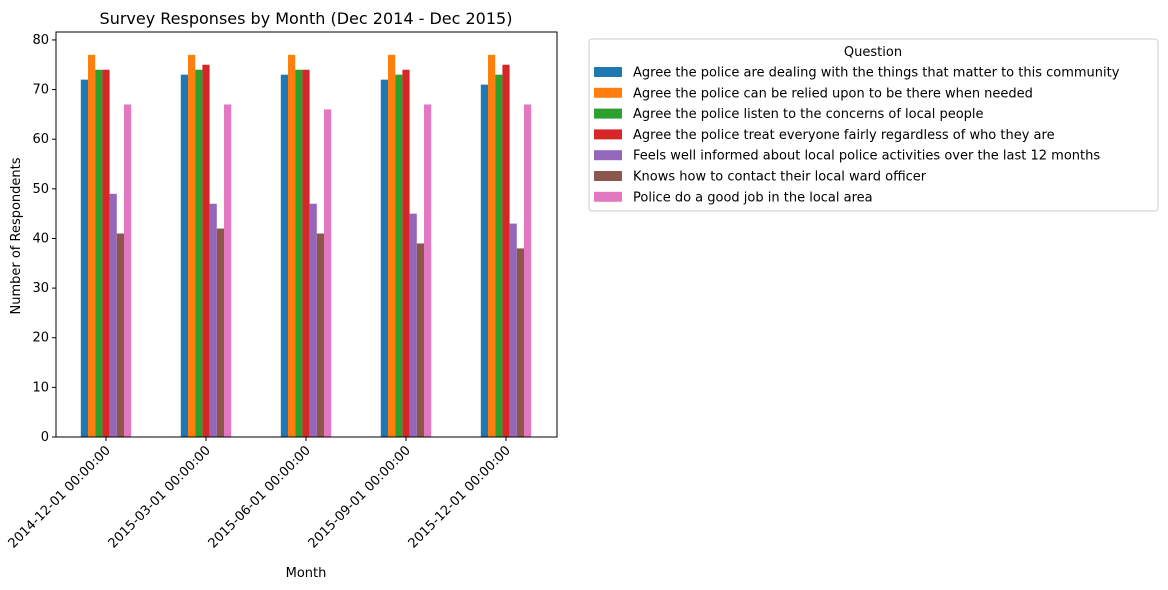 Image resolution: width=1168 pixels, height=590 pixels. Describe the element at coordinates (40, 288) in the screenshot. I see `y-tick-label-3: 30` at that location.